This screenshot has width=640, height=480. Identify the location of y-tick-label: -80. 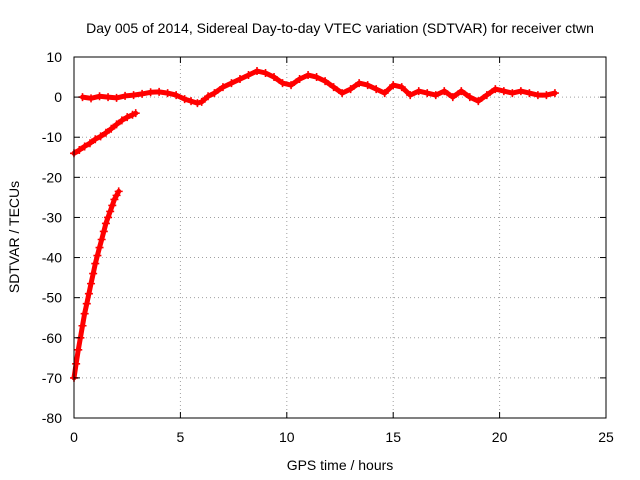
(52, 418).